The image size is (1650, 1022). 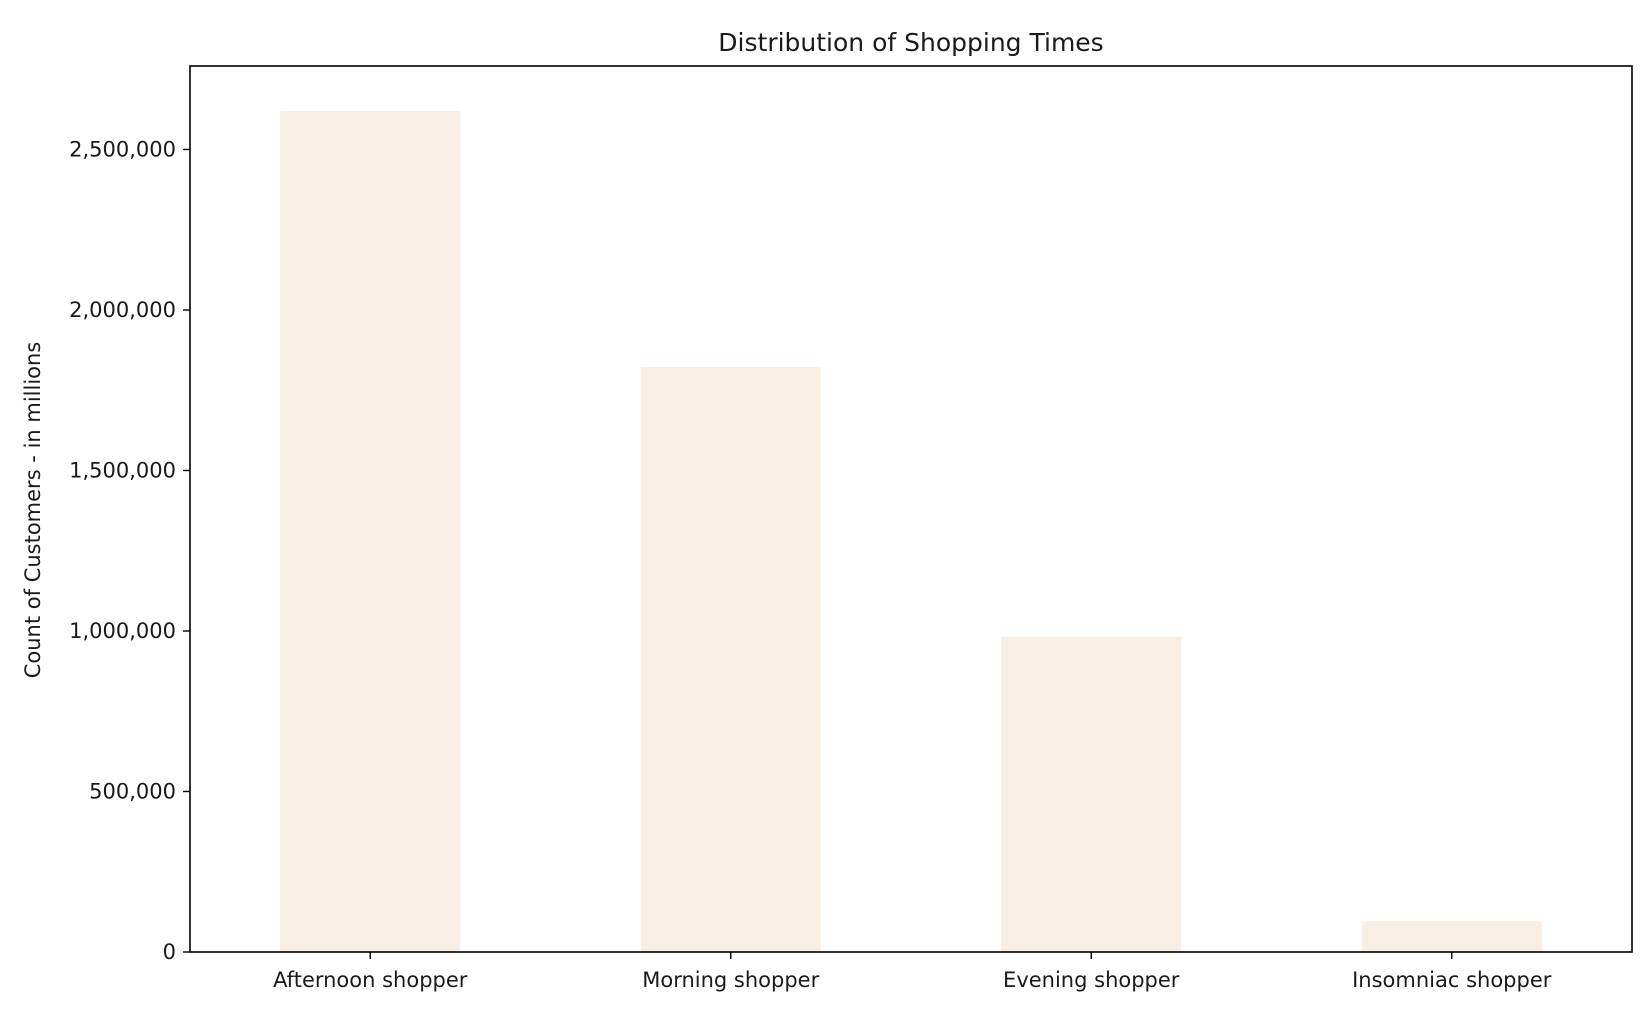 What do you see at coordinates (122, 310) in the screenshot?
I see `y-tick-label: 2,000,000` at bounding box center [122, 310].